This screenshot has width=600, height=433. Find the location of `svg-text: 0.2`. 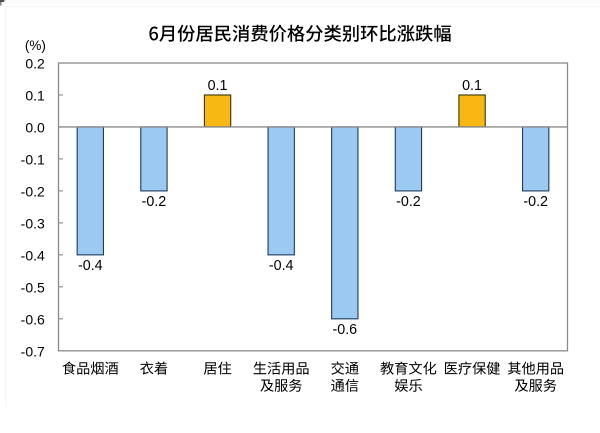

svg-text: 0.2 is located at coordinates (35, 64).